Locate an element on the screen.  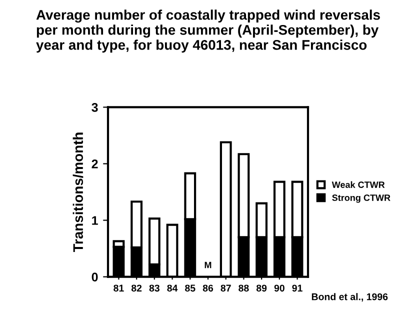
legend-label: Strong CTWR is located at coordinates (361, 198).